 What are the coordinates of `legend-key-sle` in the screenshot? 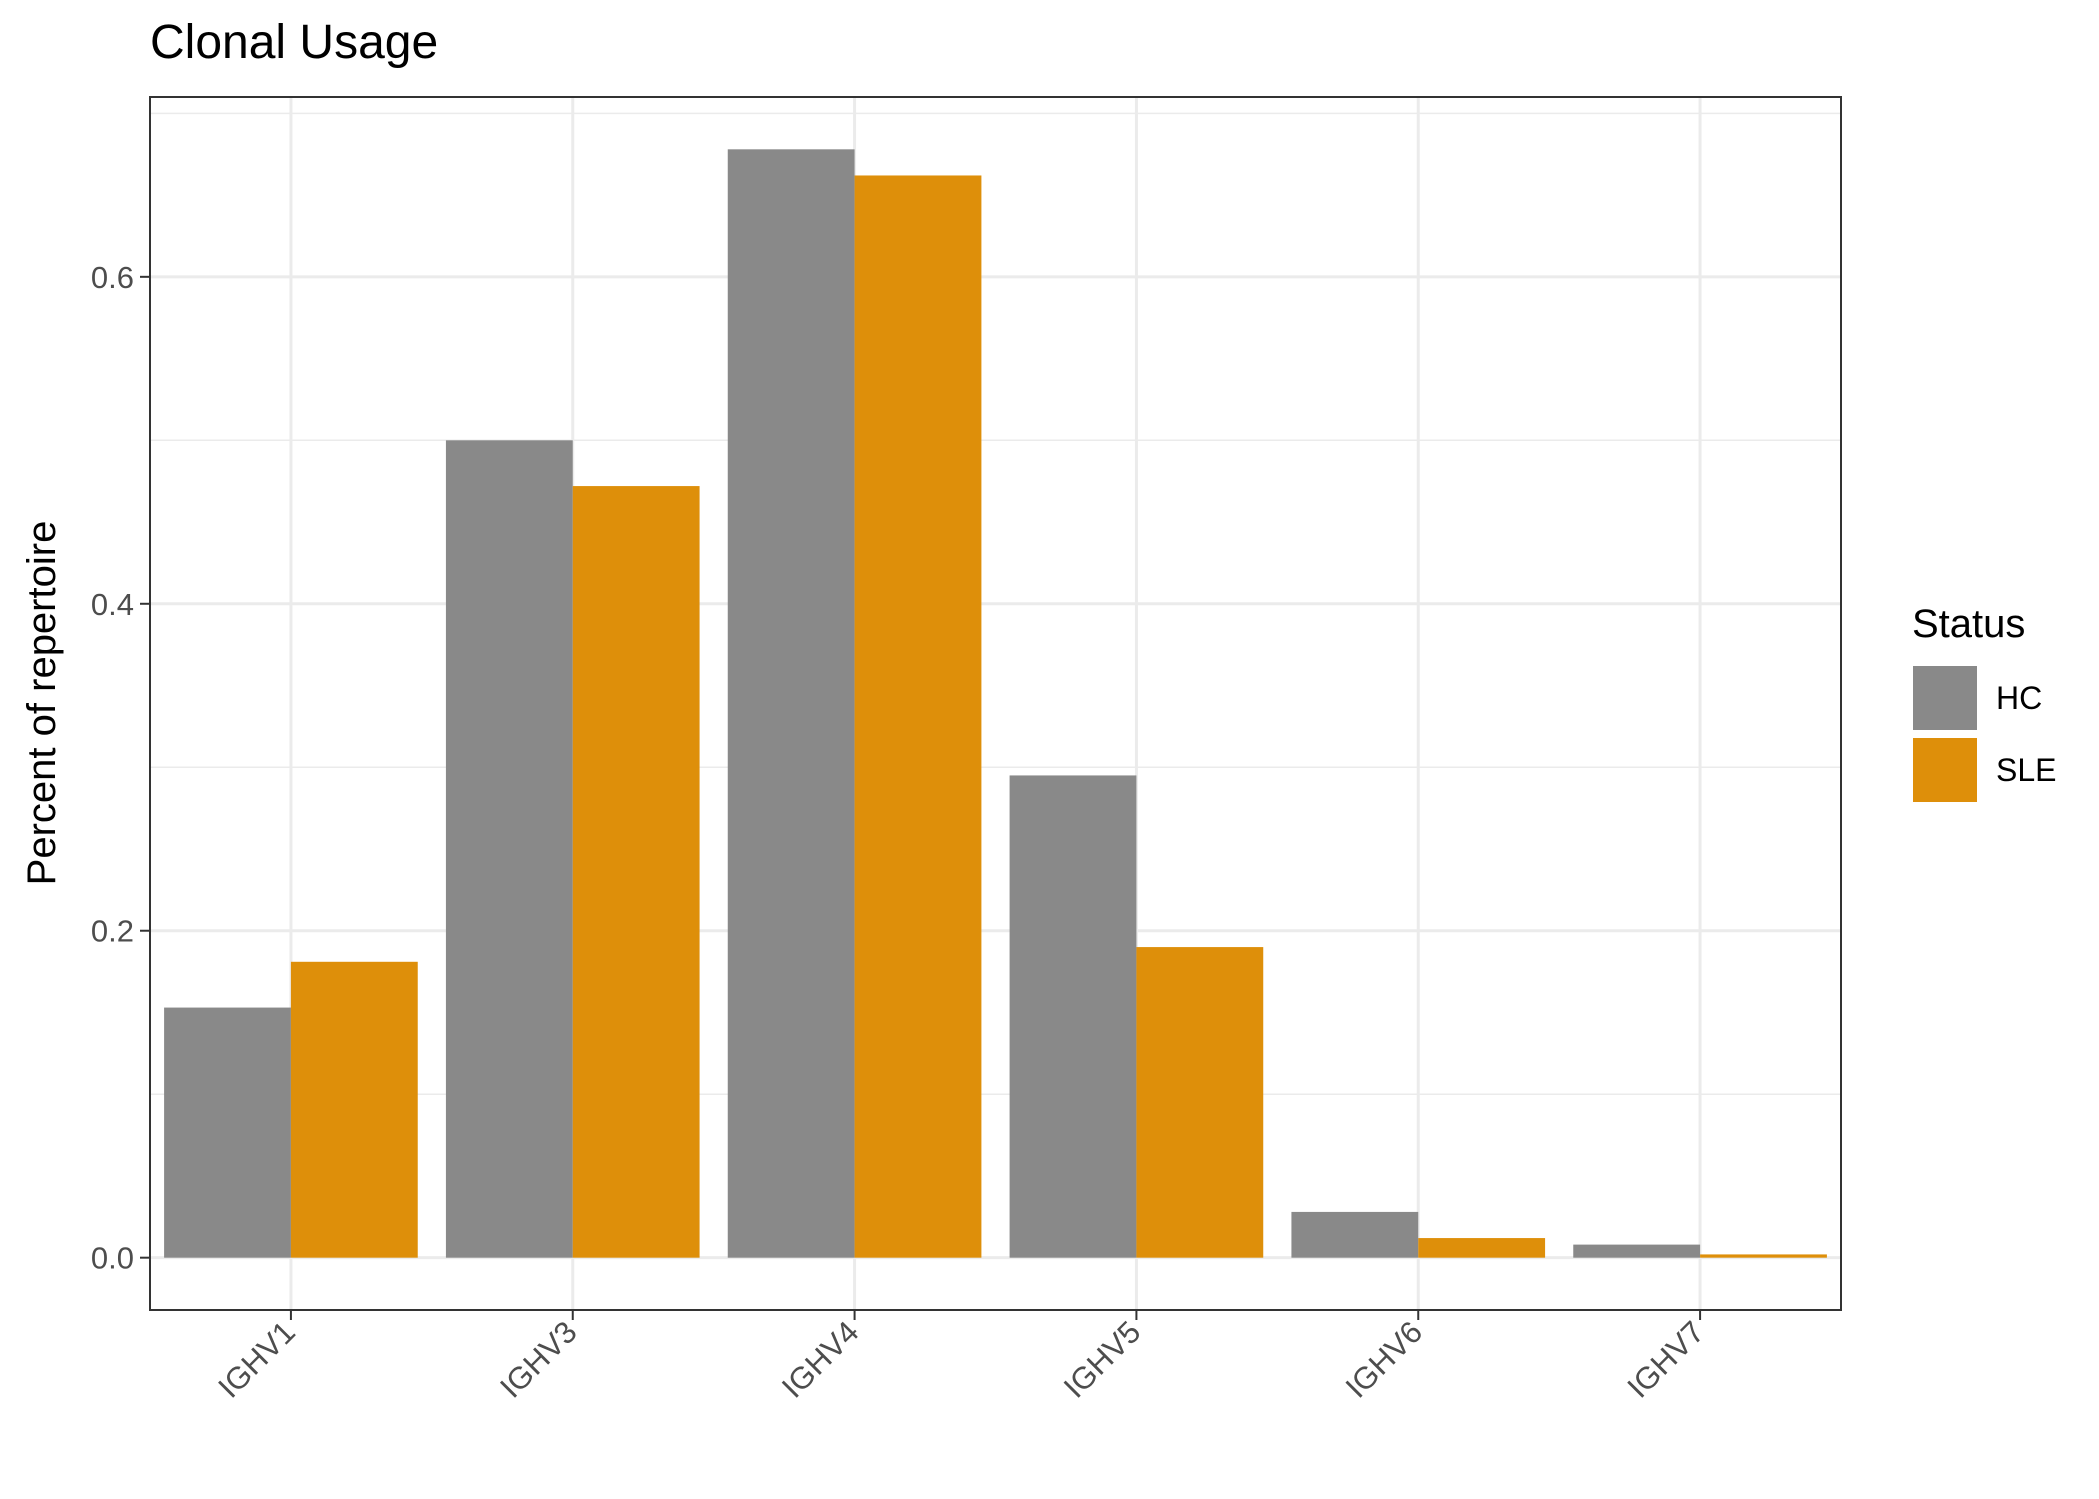 It's located at (1945, 770).